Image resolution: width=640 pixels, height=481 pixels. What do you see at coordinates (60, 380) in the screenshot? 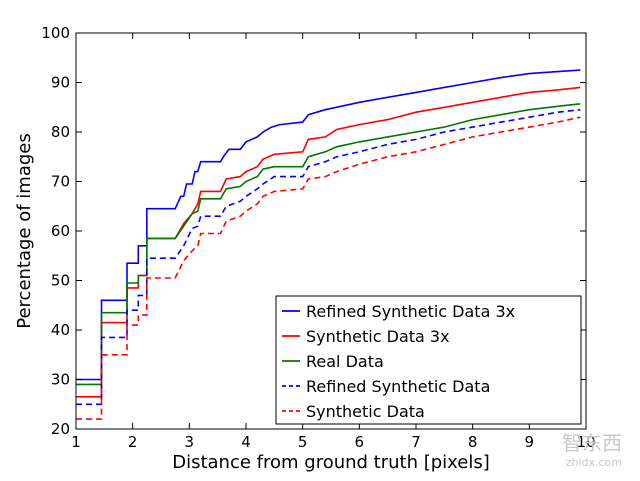
I see `y-tick-label: 30` at bounding box center [60, 380].